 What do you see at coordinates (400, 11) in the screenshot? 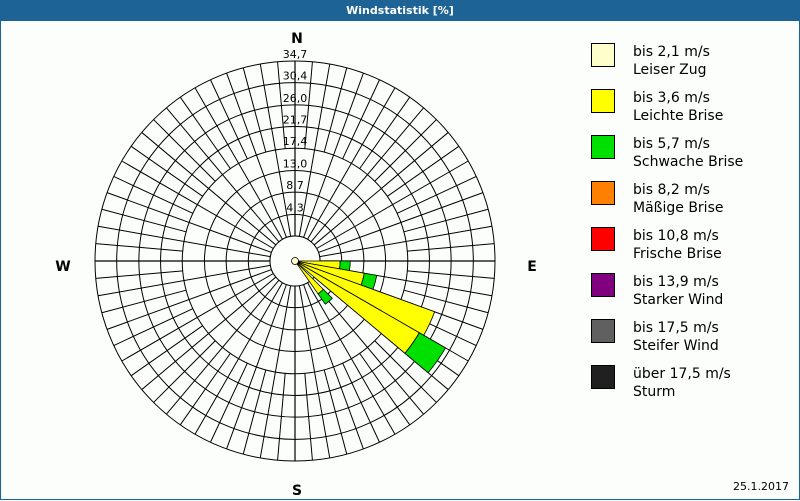
I see `window-title: Windstatistik [%]` at bounding box center [400, 11].